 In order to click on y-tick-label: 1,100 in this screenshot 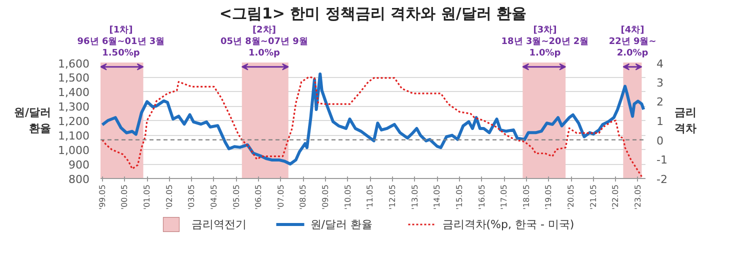, I will do `click(74, 136)`.